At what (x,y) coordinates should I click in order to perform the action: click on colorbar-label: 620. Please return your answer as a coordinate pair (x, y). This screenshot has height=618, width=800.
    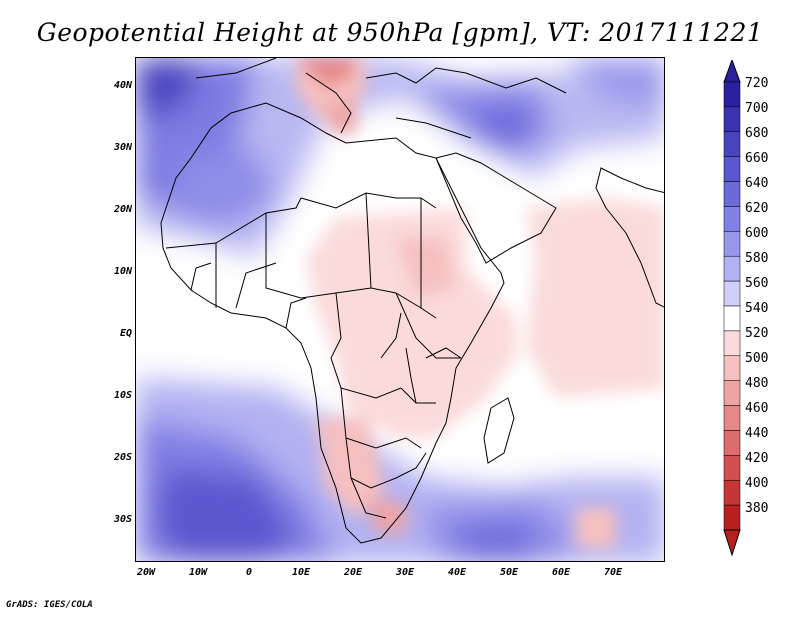
    Looking at the image, I should click on (757, 208).